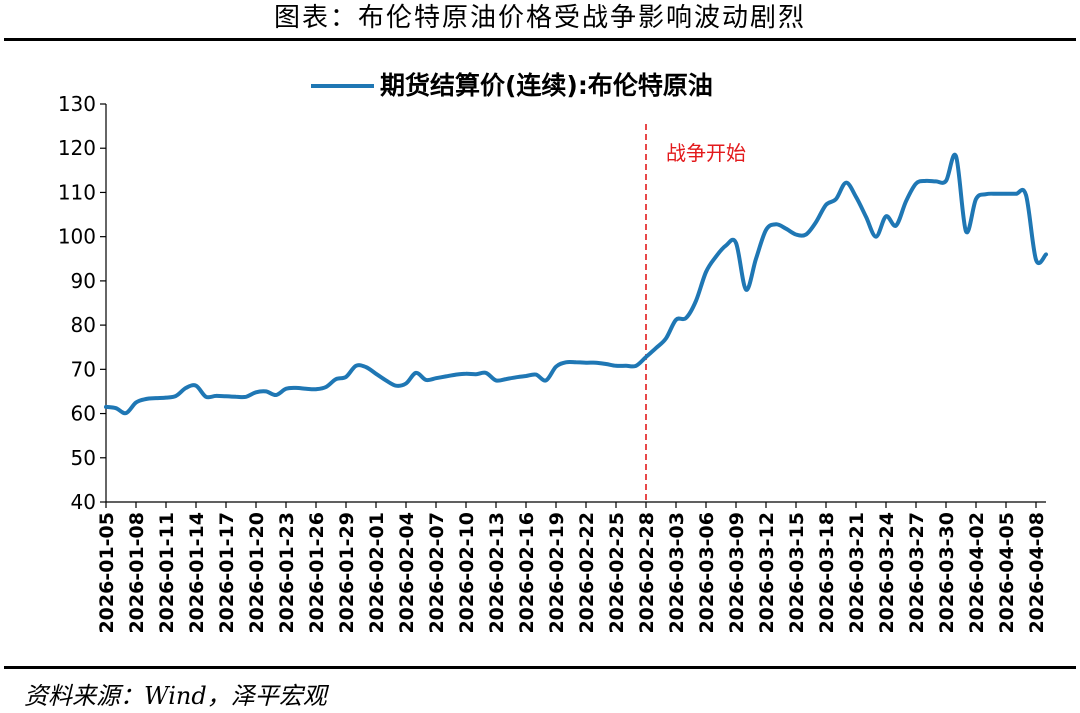 The width and height of the screenshot is (1080, 713). Describe the element at coordinates (1037, 573) in the screenshot. I see `x-tick-label: 2026-04-08` at that location.